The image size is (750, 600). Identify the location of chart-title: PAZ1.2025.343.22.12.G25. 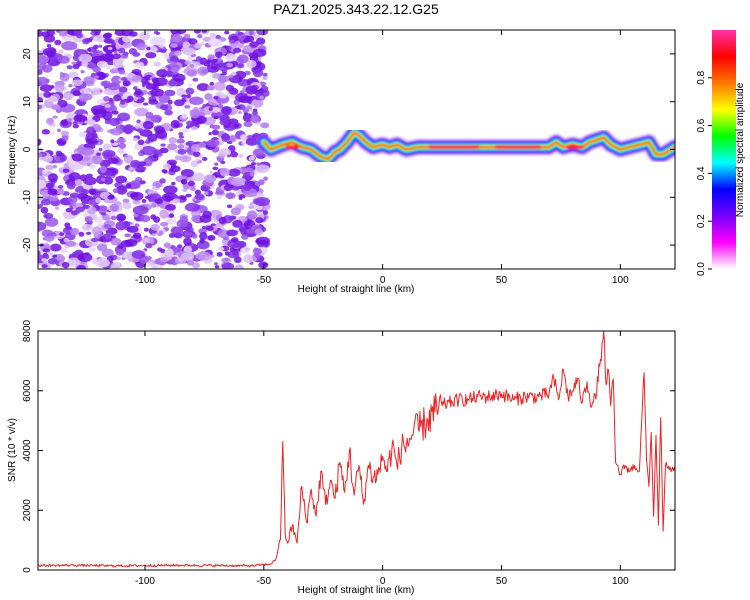
(356, 9).